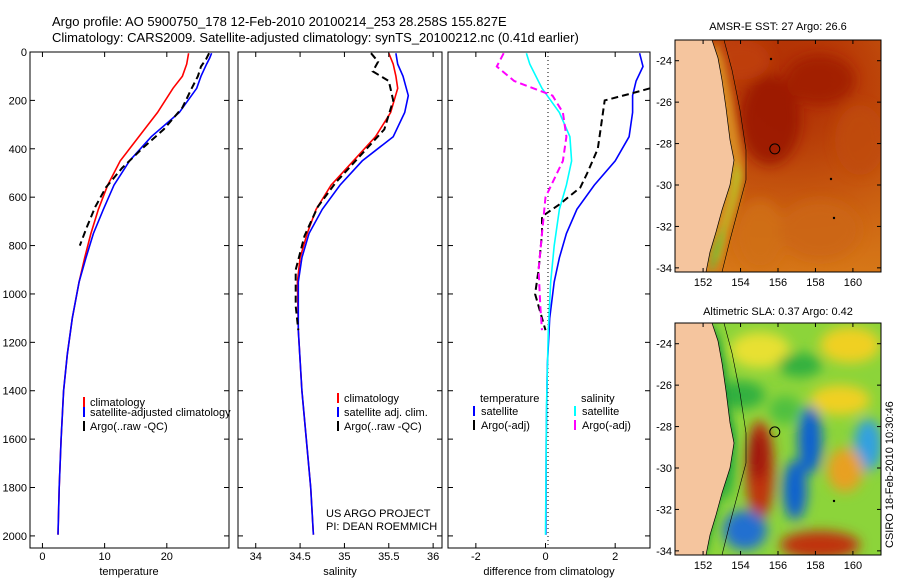 This screenshot has width=900, height=580. Describe the element at coordinates (299, 557) in the screenshot. I see `x-tick-label: 34.5` at that location.